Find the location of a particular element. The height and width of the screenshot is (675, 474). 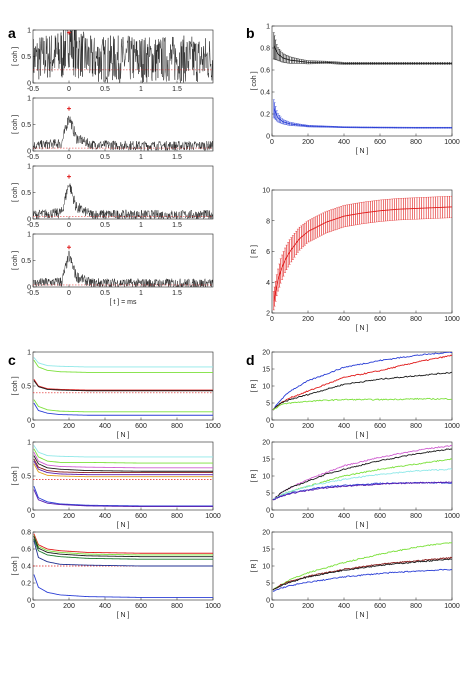

chart-a3: -0.5 0 0.5 1 1.500.51[ coh ] is located at coordinates (113, 196).